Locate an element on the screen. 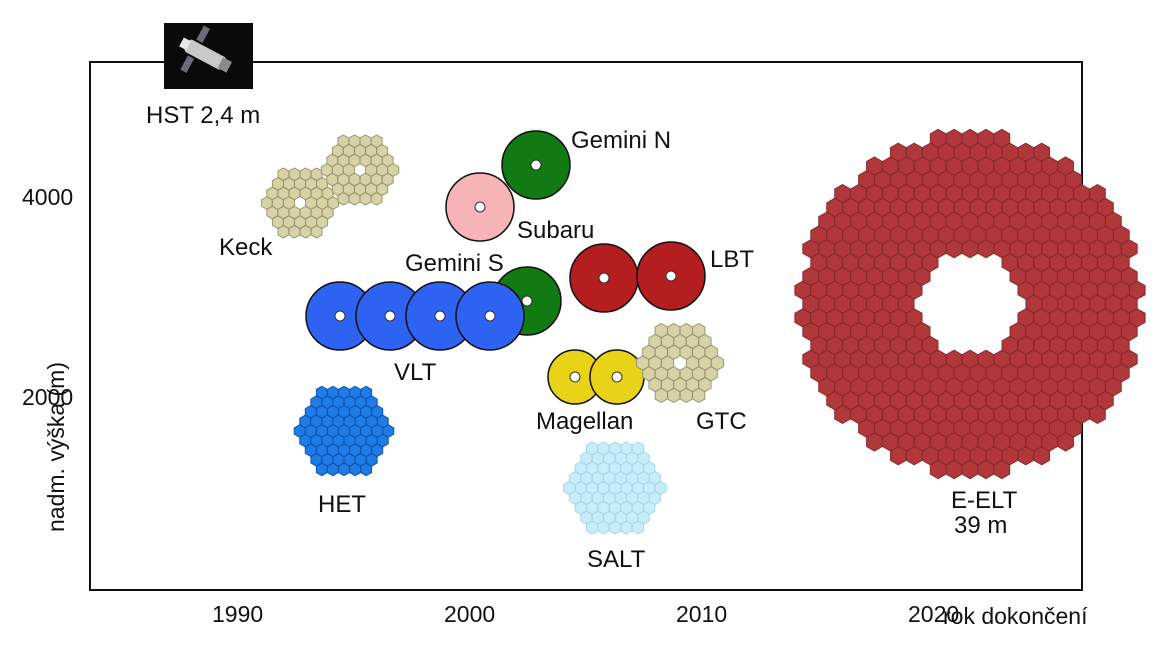 This screenshot has height=654, width=1170. telescope-label-lbt: LBT is located at coordinates (732, 259).